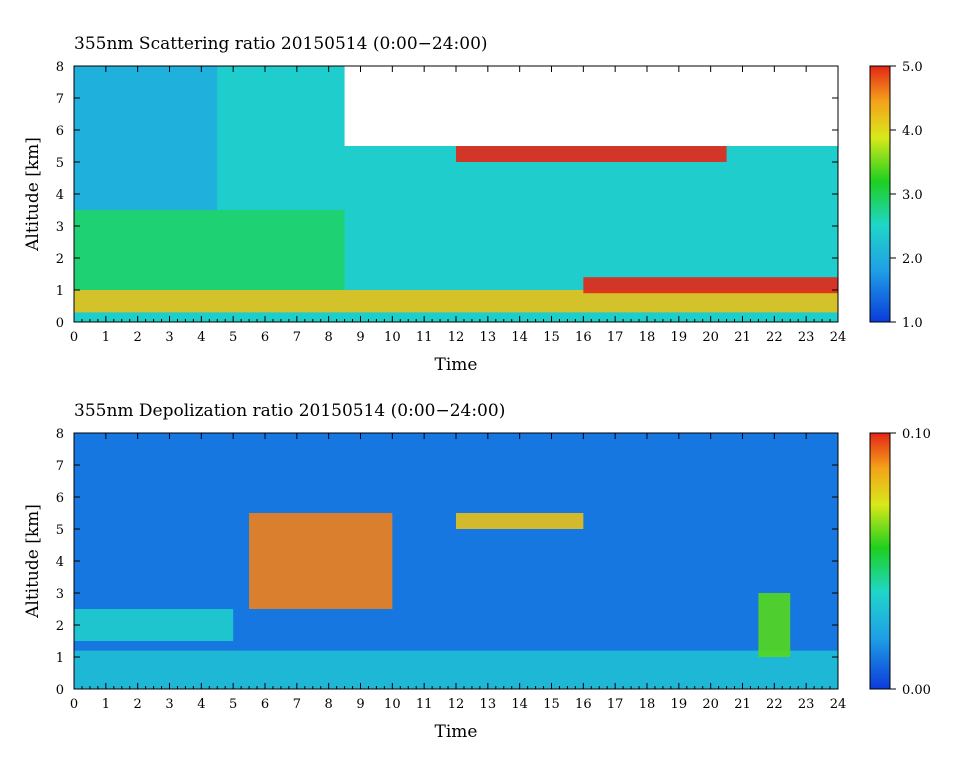 The height and width of the screenshot is (770, 960). Describe the element at coordinates (106, 704) in the screenshot. I see `x-tick-label: 1` at that location.